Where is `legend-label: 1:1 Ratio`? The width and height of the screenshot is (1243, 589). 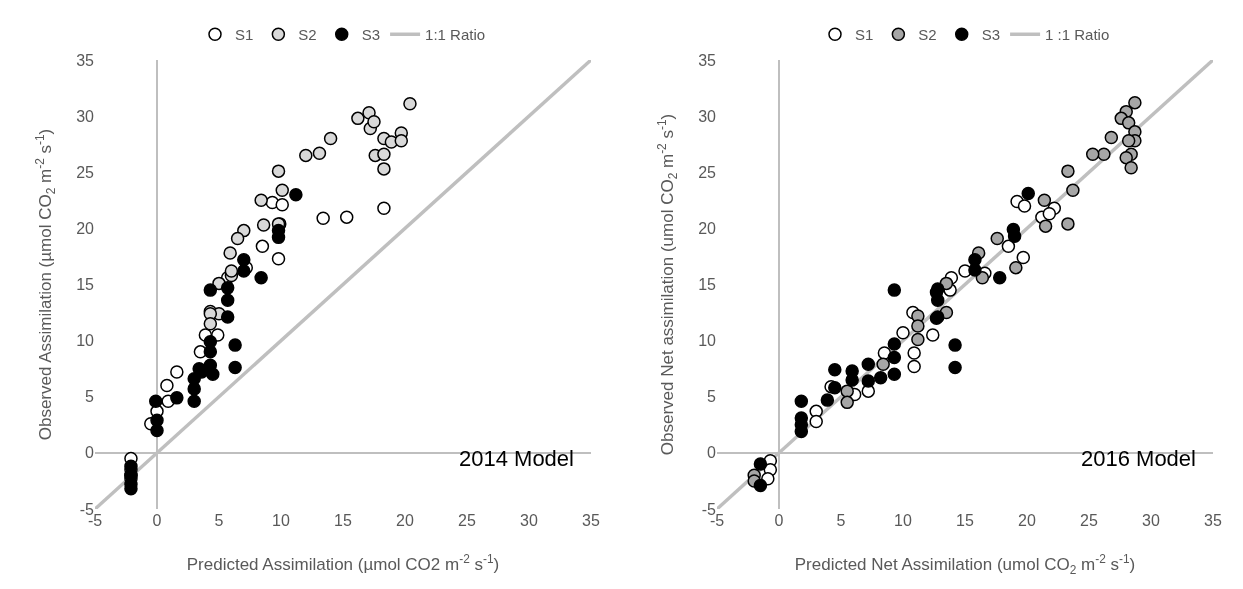
legend-label: 1:1 Ratio is located at coordinates (455, 35).